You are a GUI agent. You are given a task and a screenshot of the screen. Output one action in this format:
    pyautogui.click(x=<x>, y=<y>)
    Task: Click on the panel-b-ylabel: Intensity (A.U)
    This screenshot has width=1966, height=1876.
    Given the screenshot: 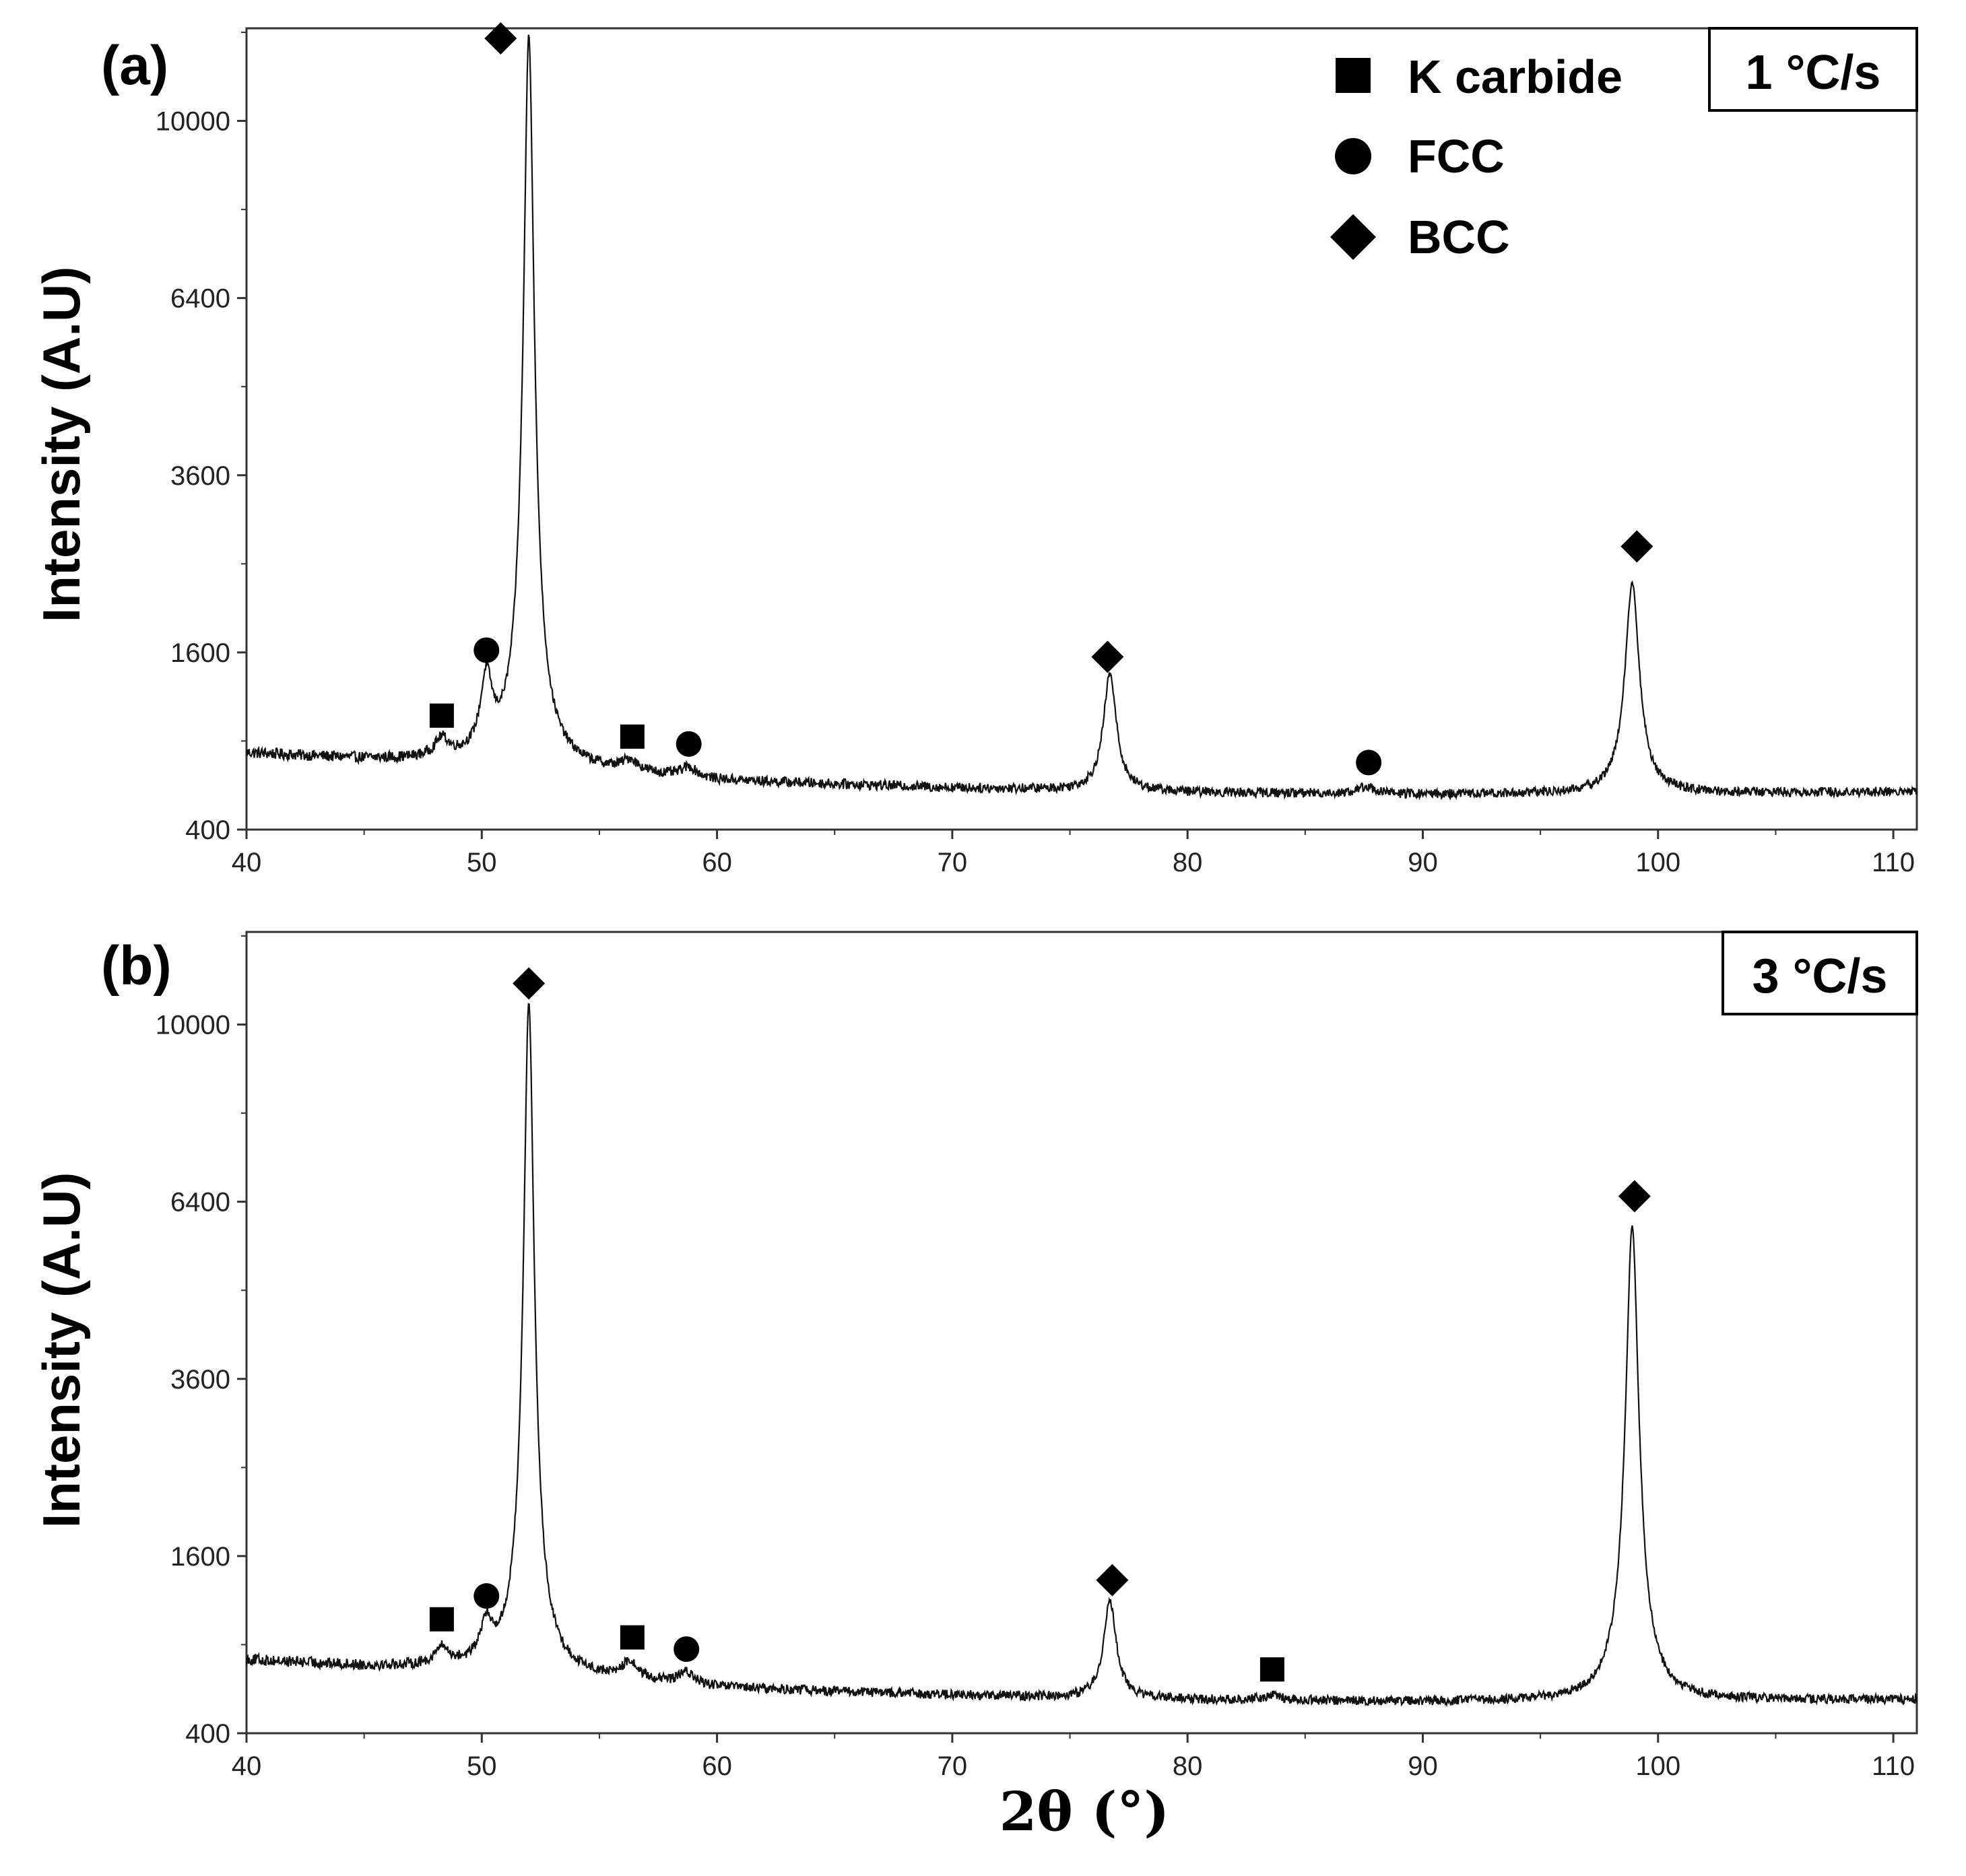 What is the action you would take?
    pyautogui.click(x=61, y=1350)
    